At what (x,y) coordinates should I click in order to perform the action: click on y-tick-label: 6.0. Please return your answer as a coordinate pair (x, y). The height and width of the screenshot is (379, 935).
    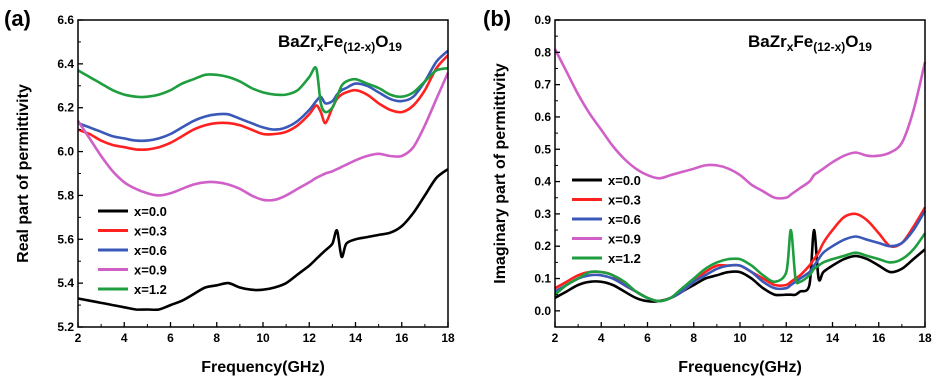
    Looking at the image, I should click on (65, 152).